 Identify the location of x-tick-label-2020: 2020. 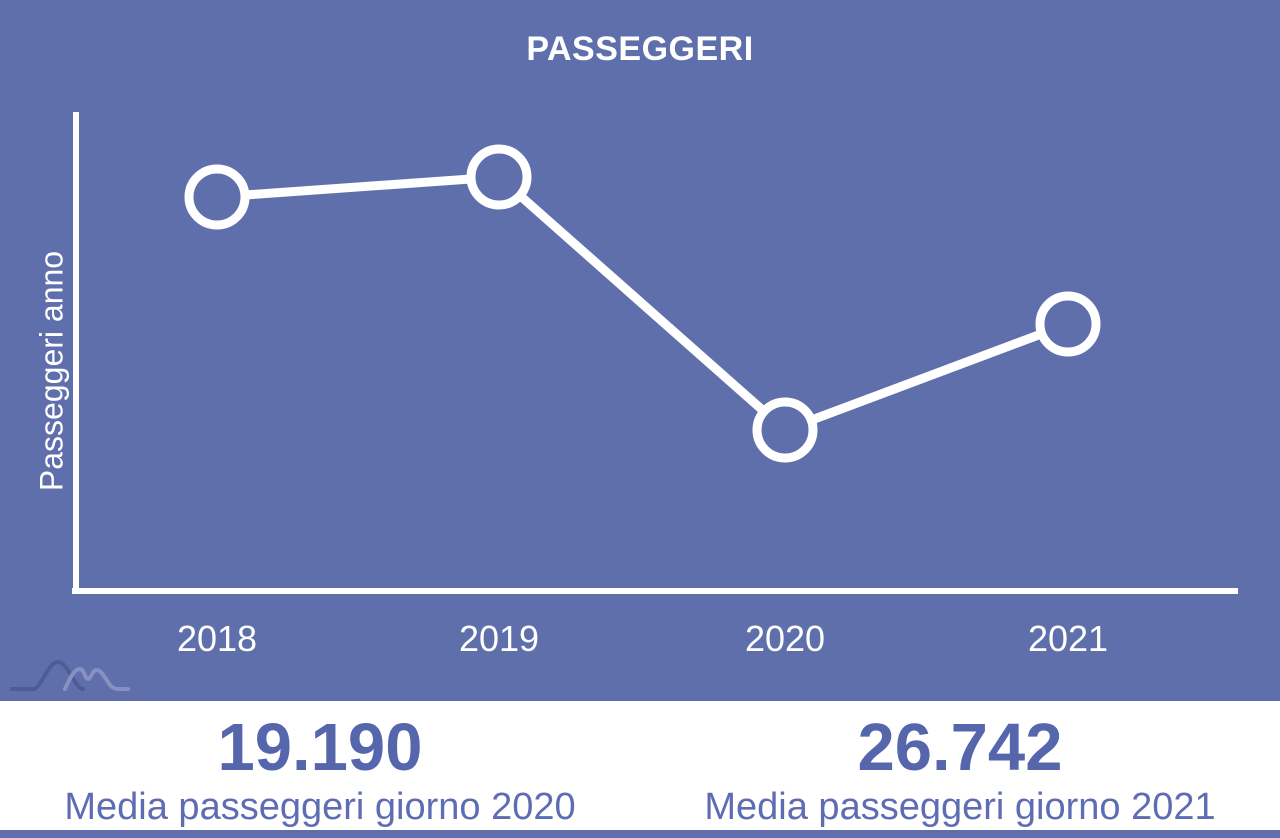
(785, 638).